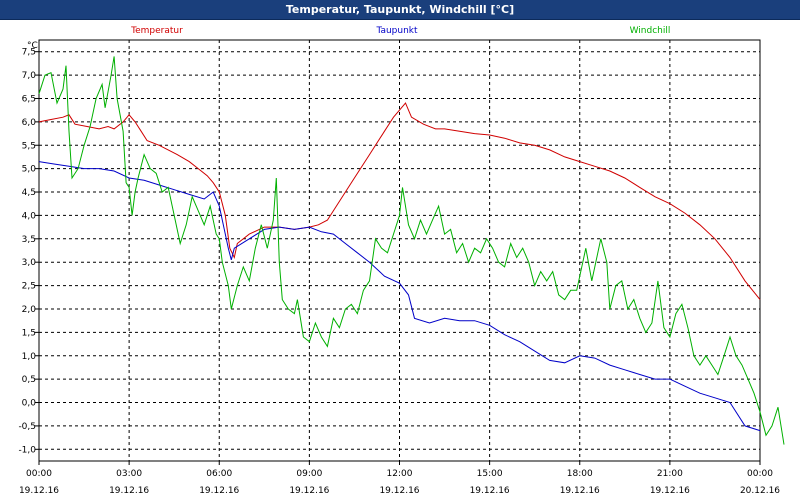 This screenshot has height=500, width=800. What do you see at coordinates (760, 491) in the screenshot?
I see `x-tick-date: 20.12.16` at bounding box center [760, 491].